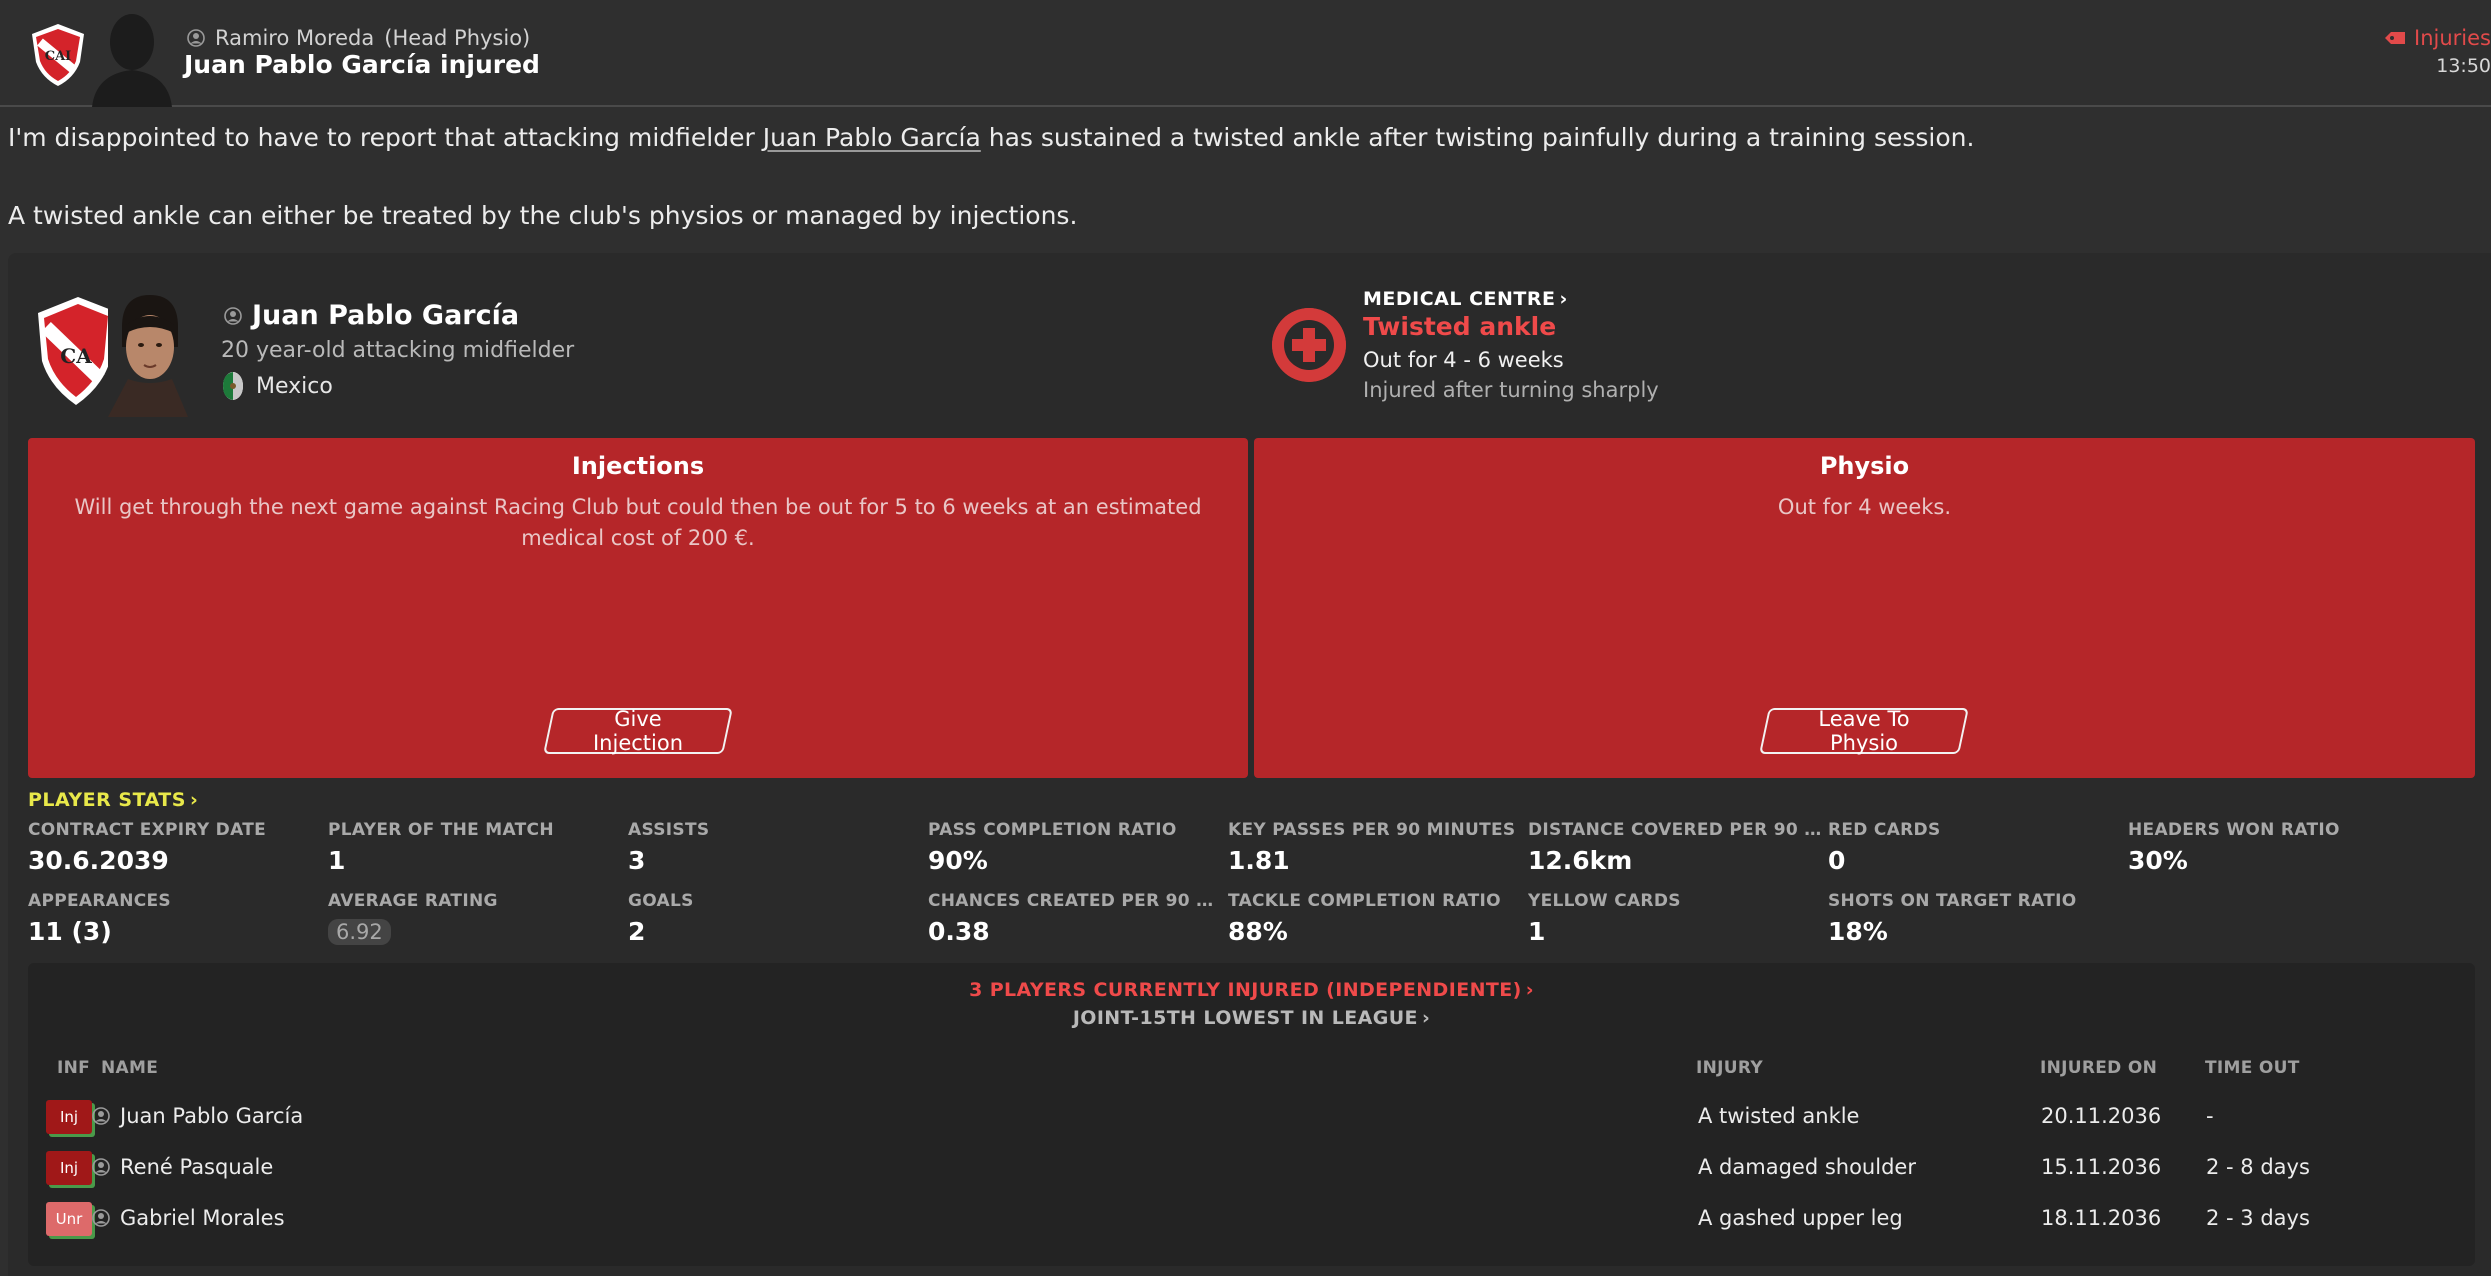  I want to click on player-name-text: Juan Pablo García, so click(386, 315).